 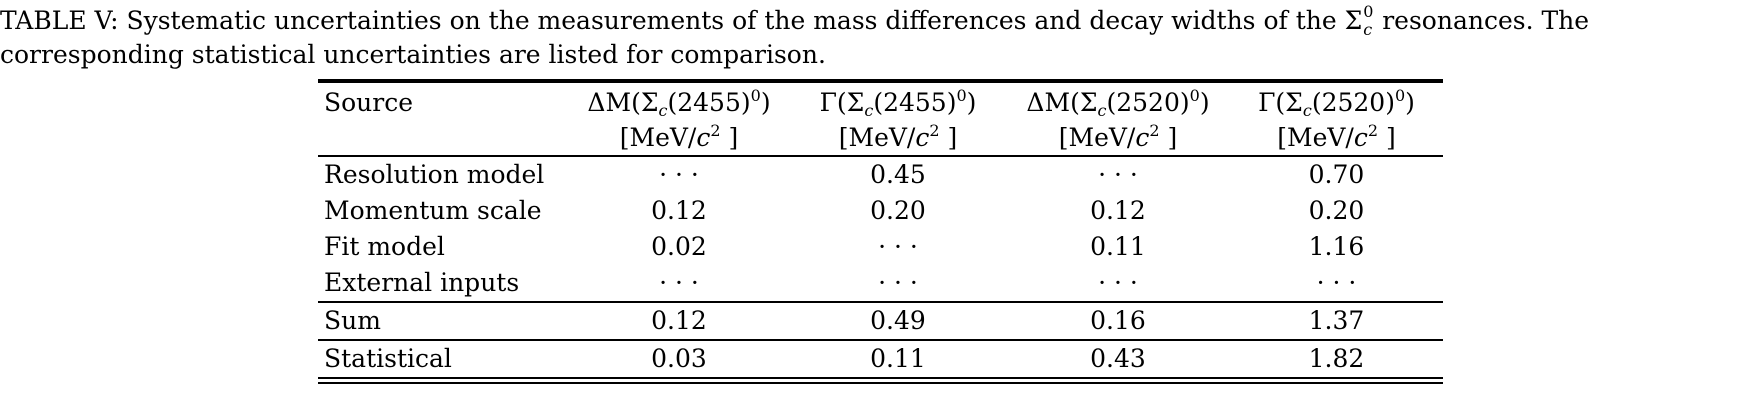 I want to click on row-label: Sum, so click(x=443, y=320).